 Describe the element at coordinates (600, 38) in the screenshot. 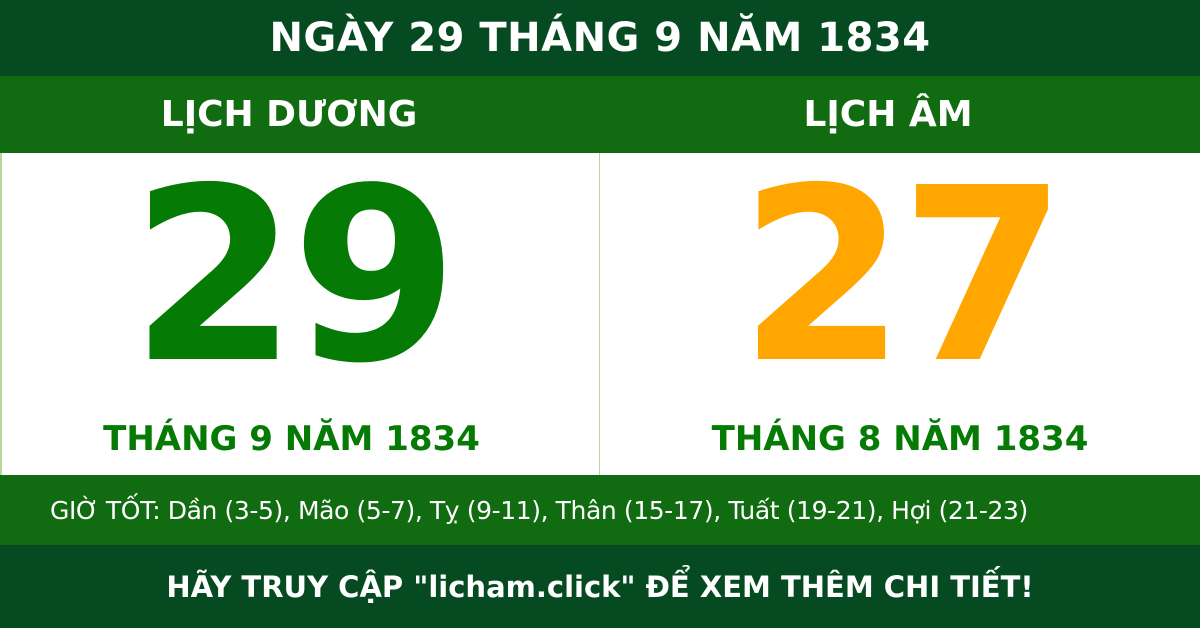

I see `page-title: NGÀY 29 THÁNG 9 NĂM 1834` at that location.